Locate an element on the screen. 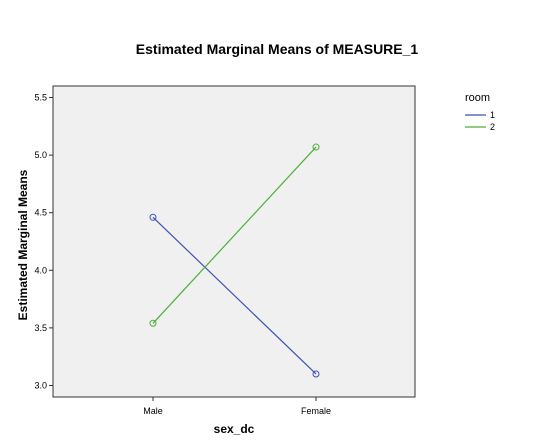 This screenshot has height=448, width=554. y-tick-label: 5.0 is located at coordinates (40, 155).